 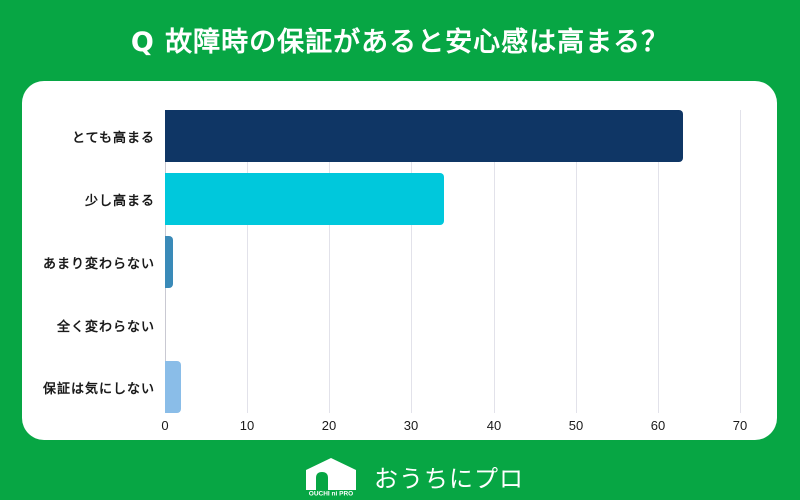 I want to click on x-tick-label: 50, so click(x=576, y=425).